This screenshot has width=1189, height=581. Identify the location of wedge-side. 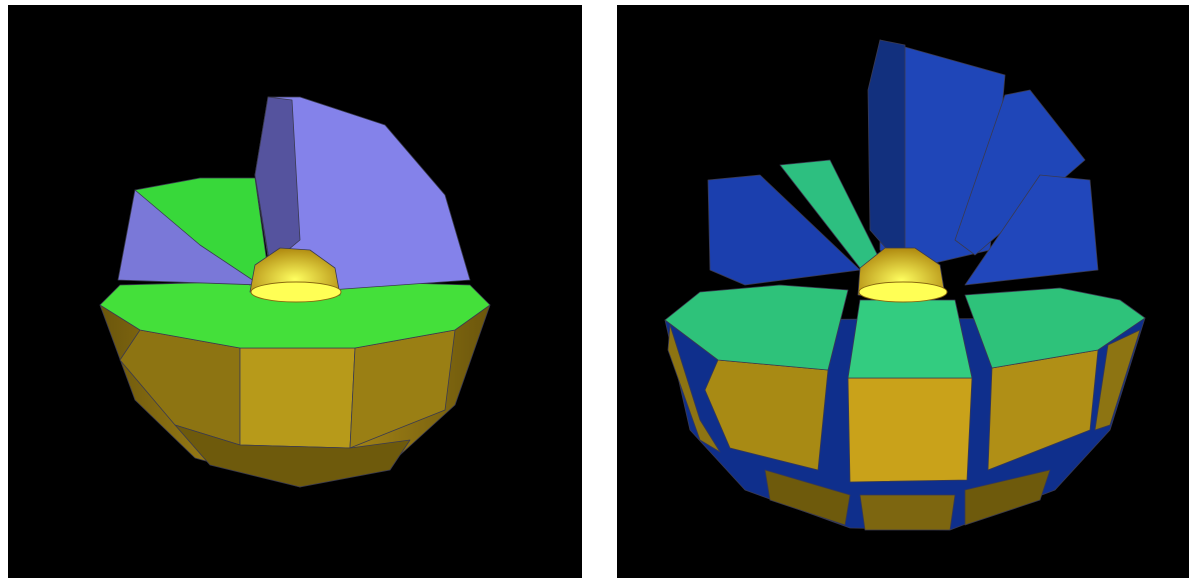
(277, 181).